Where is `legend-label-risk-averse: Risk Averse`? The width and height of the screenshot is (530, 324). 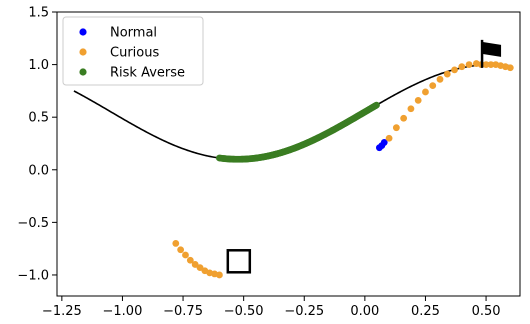
legend-label-risk-averse: Risk Averse is located at coordinates (147, 73).